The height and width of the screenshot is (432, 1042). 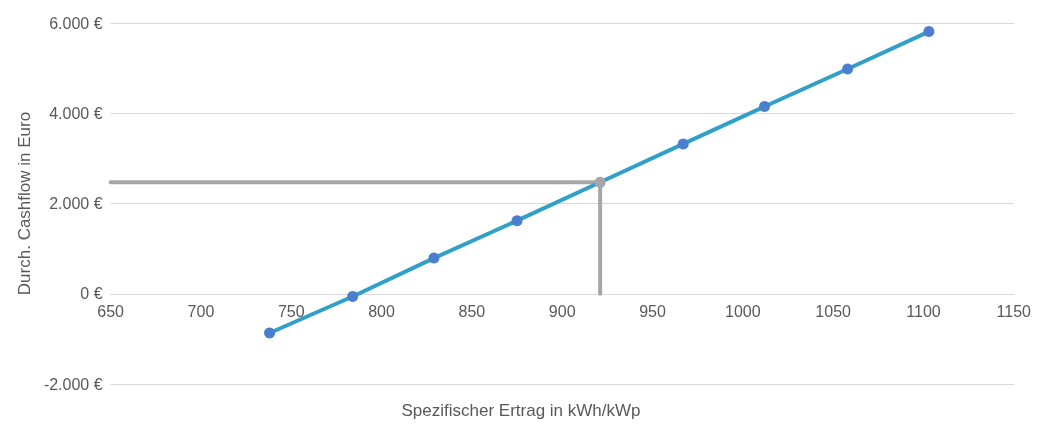 What do you see at coordinates (76, 23) in the screenshot?
I see `y-tick-label: 6.000 €` at bounding box center [76, 23].